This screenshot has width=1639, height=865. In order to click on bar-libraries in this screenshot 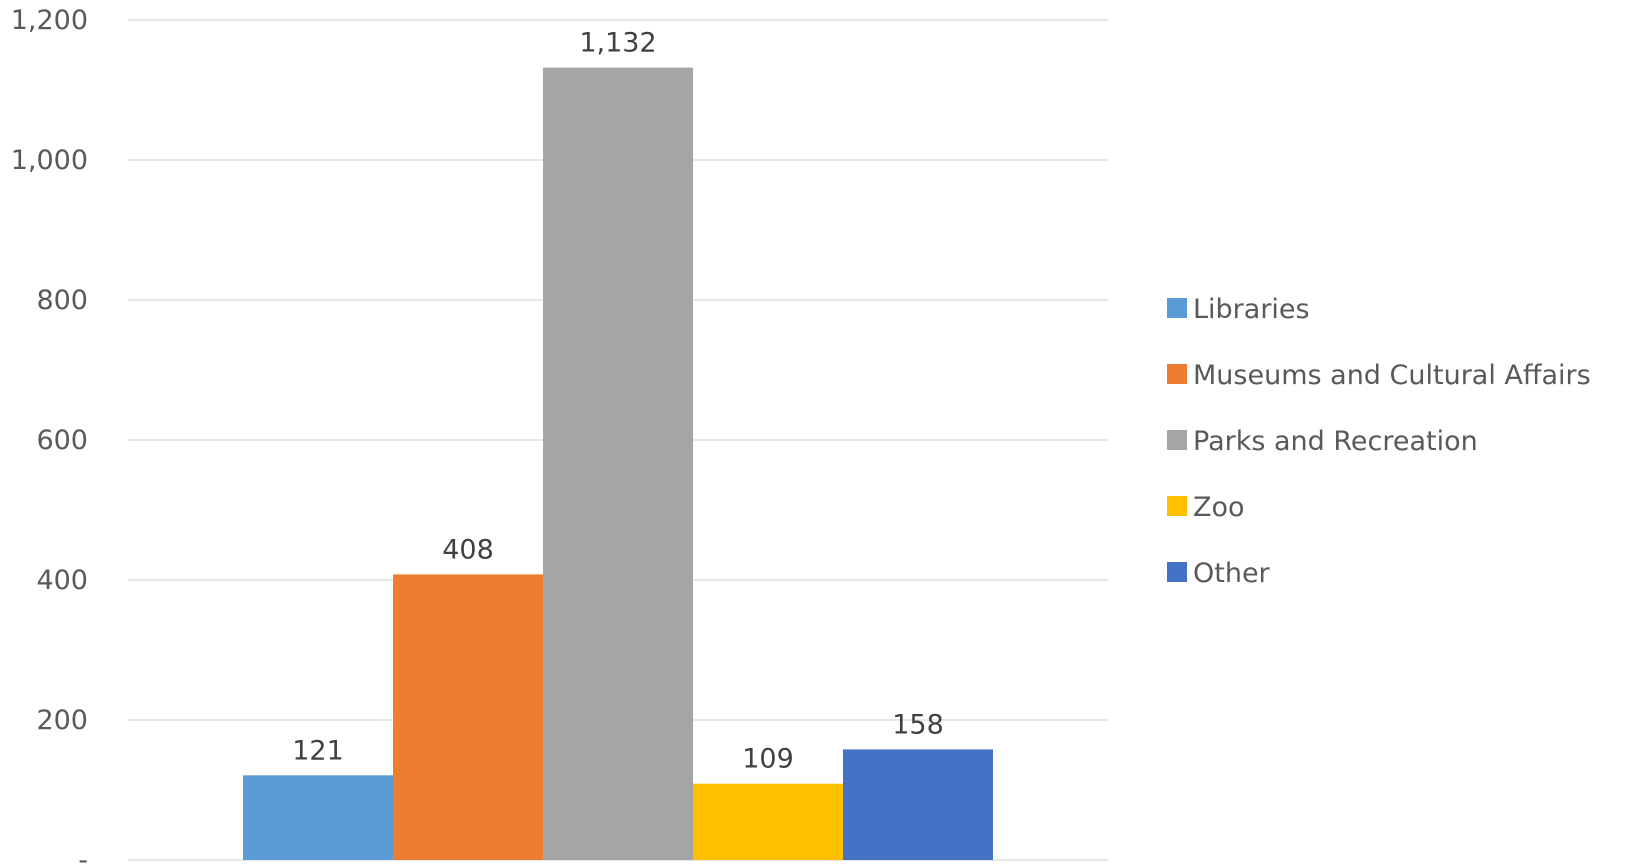, I will do `click(318, 817)`.